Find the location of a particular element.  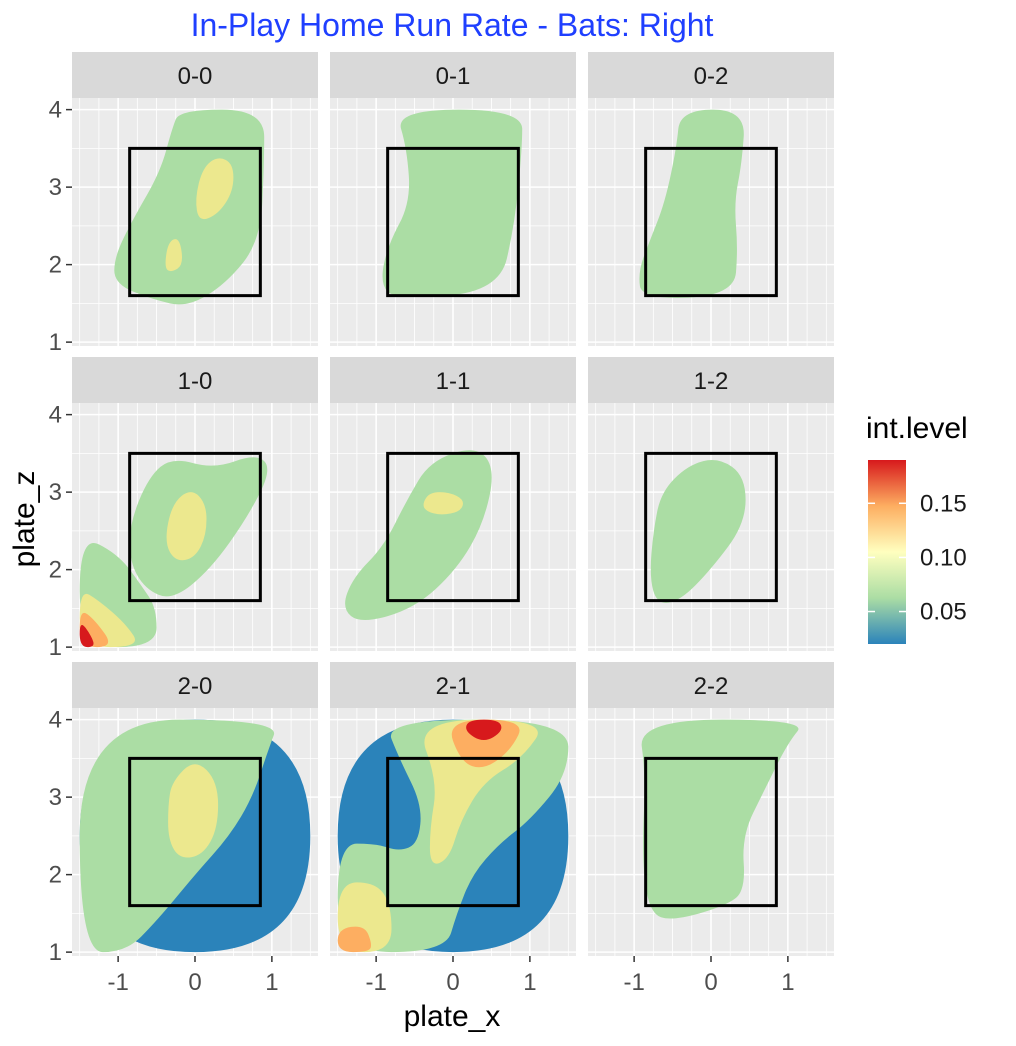

y-axis-title: plate_z is located at coordinates (24, 519).